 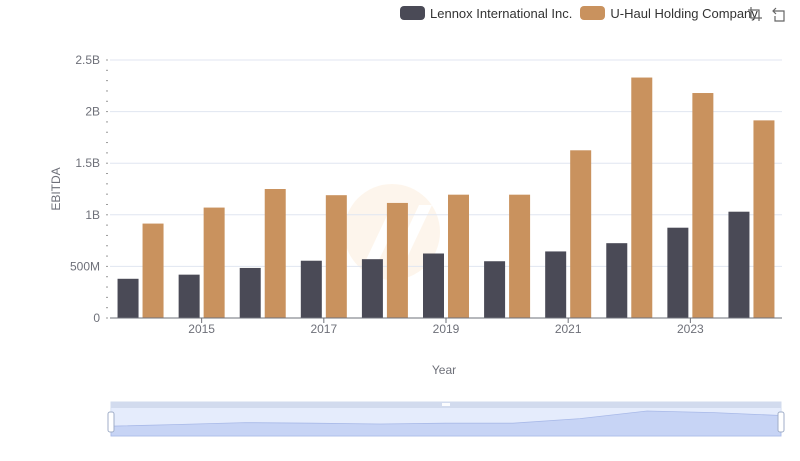 I want to click on bar-uhaul-2014, so click(x=153, y=270).